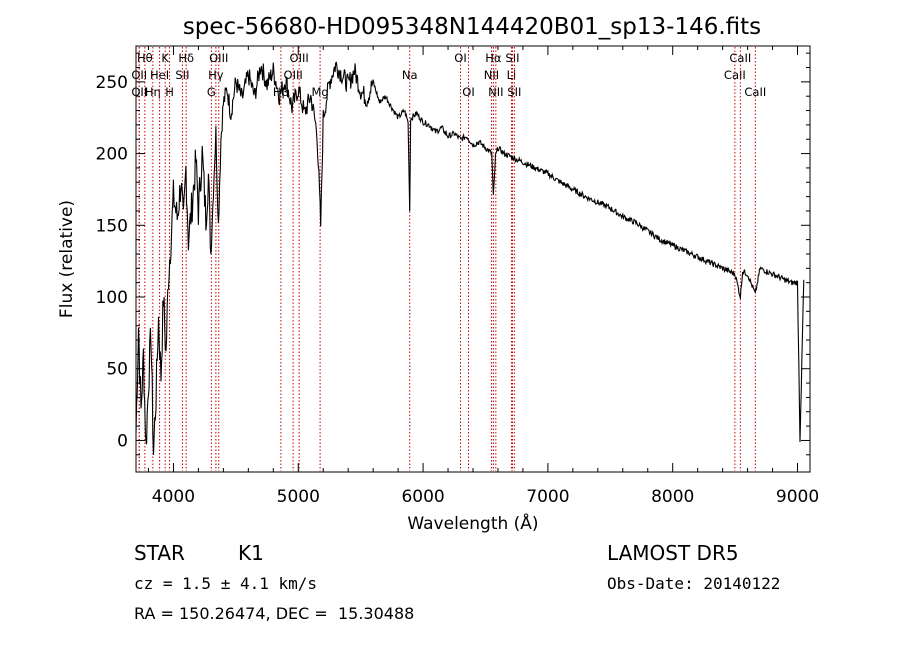 The height and width of the screenshot is (649, 900). What do you see at coordinates (410, 75) in the screenshot?
I see `line-marker-label: Na` at bounding box center [410, 75].